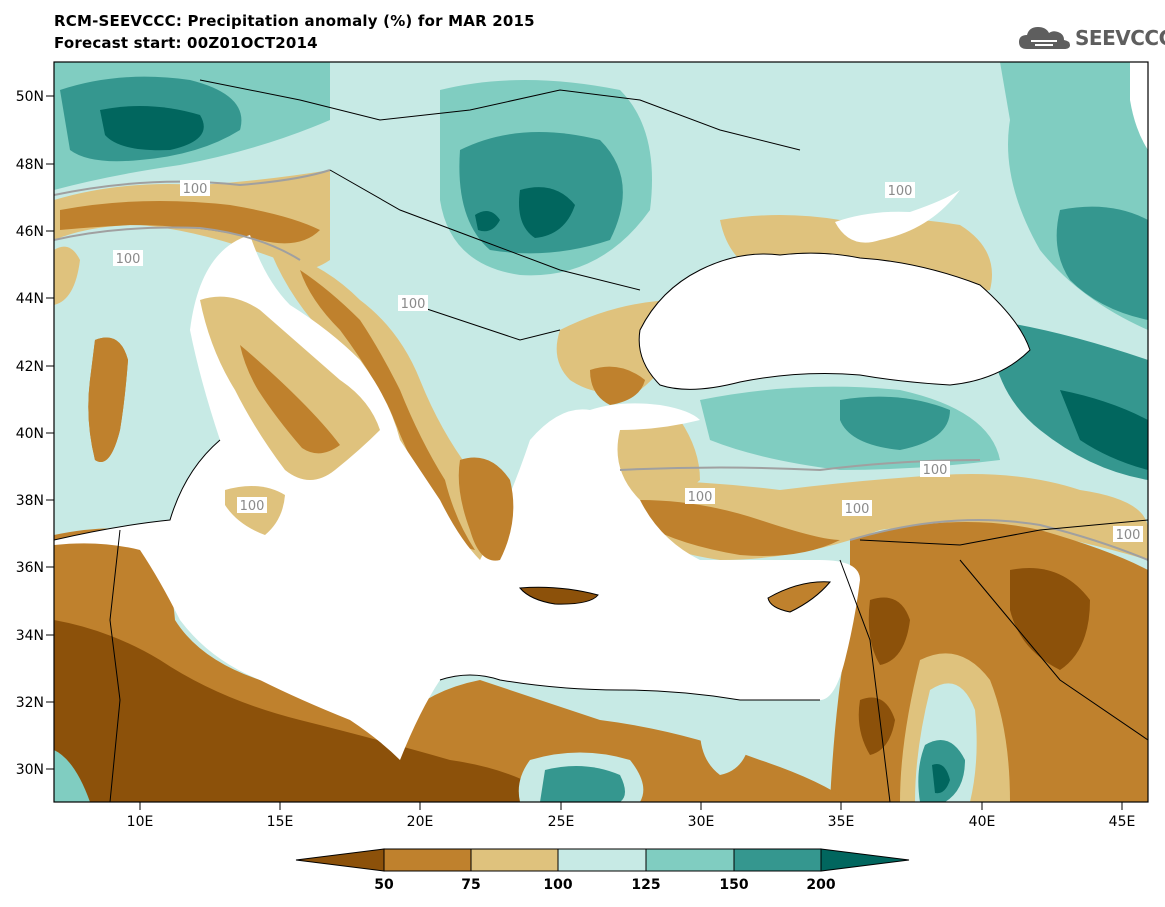 This screenshot has width=1165, height=907. I want to click on lon-label-30e: 30E, so click(701, 822).